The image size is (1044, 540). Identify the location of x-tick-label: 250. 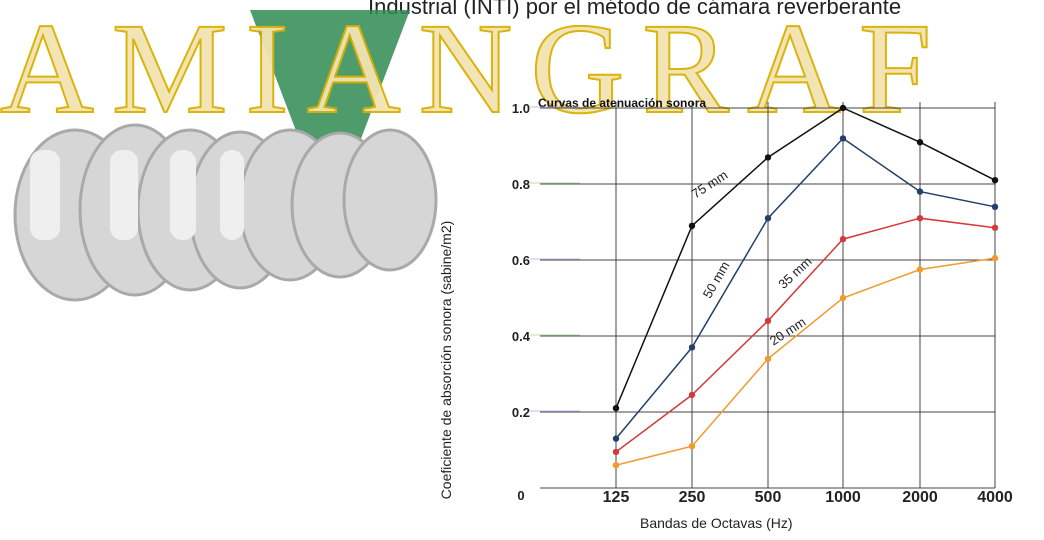
(692, 497).